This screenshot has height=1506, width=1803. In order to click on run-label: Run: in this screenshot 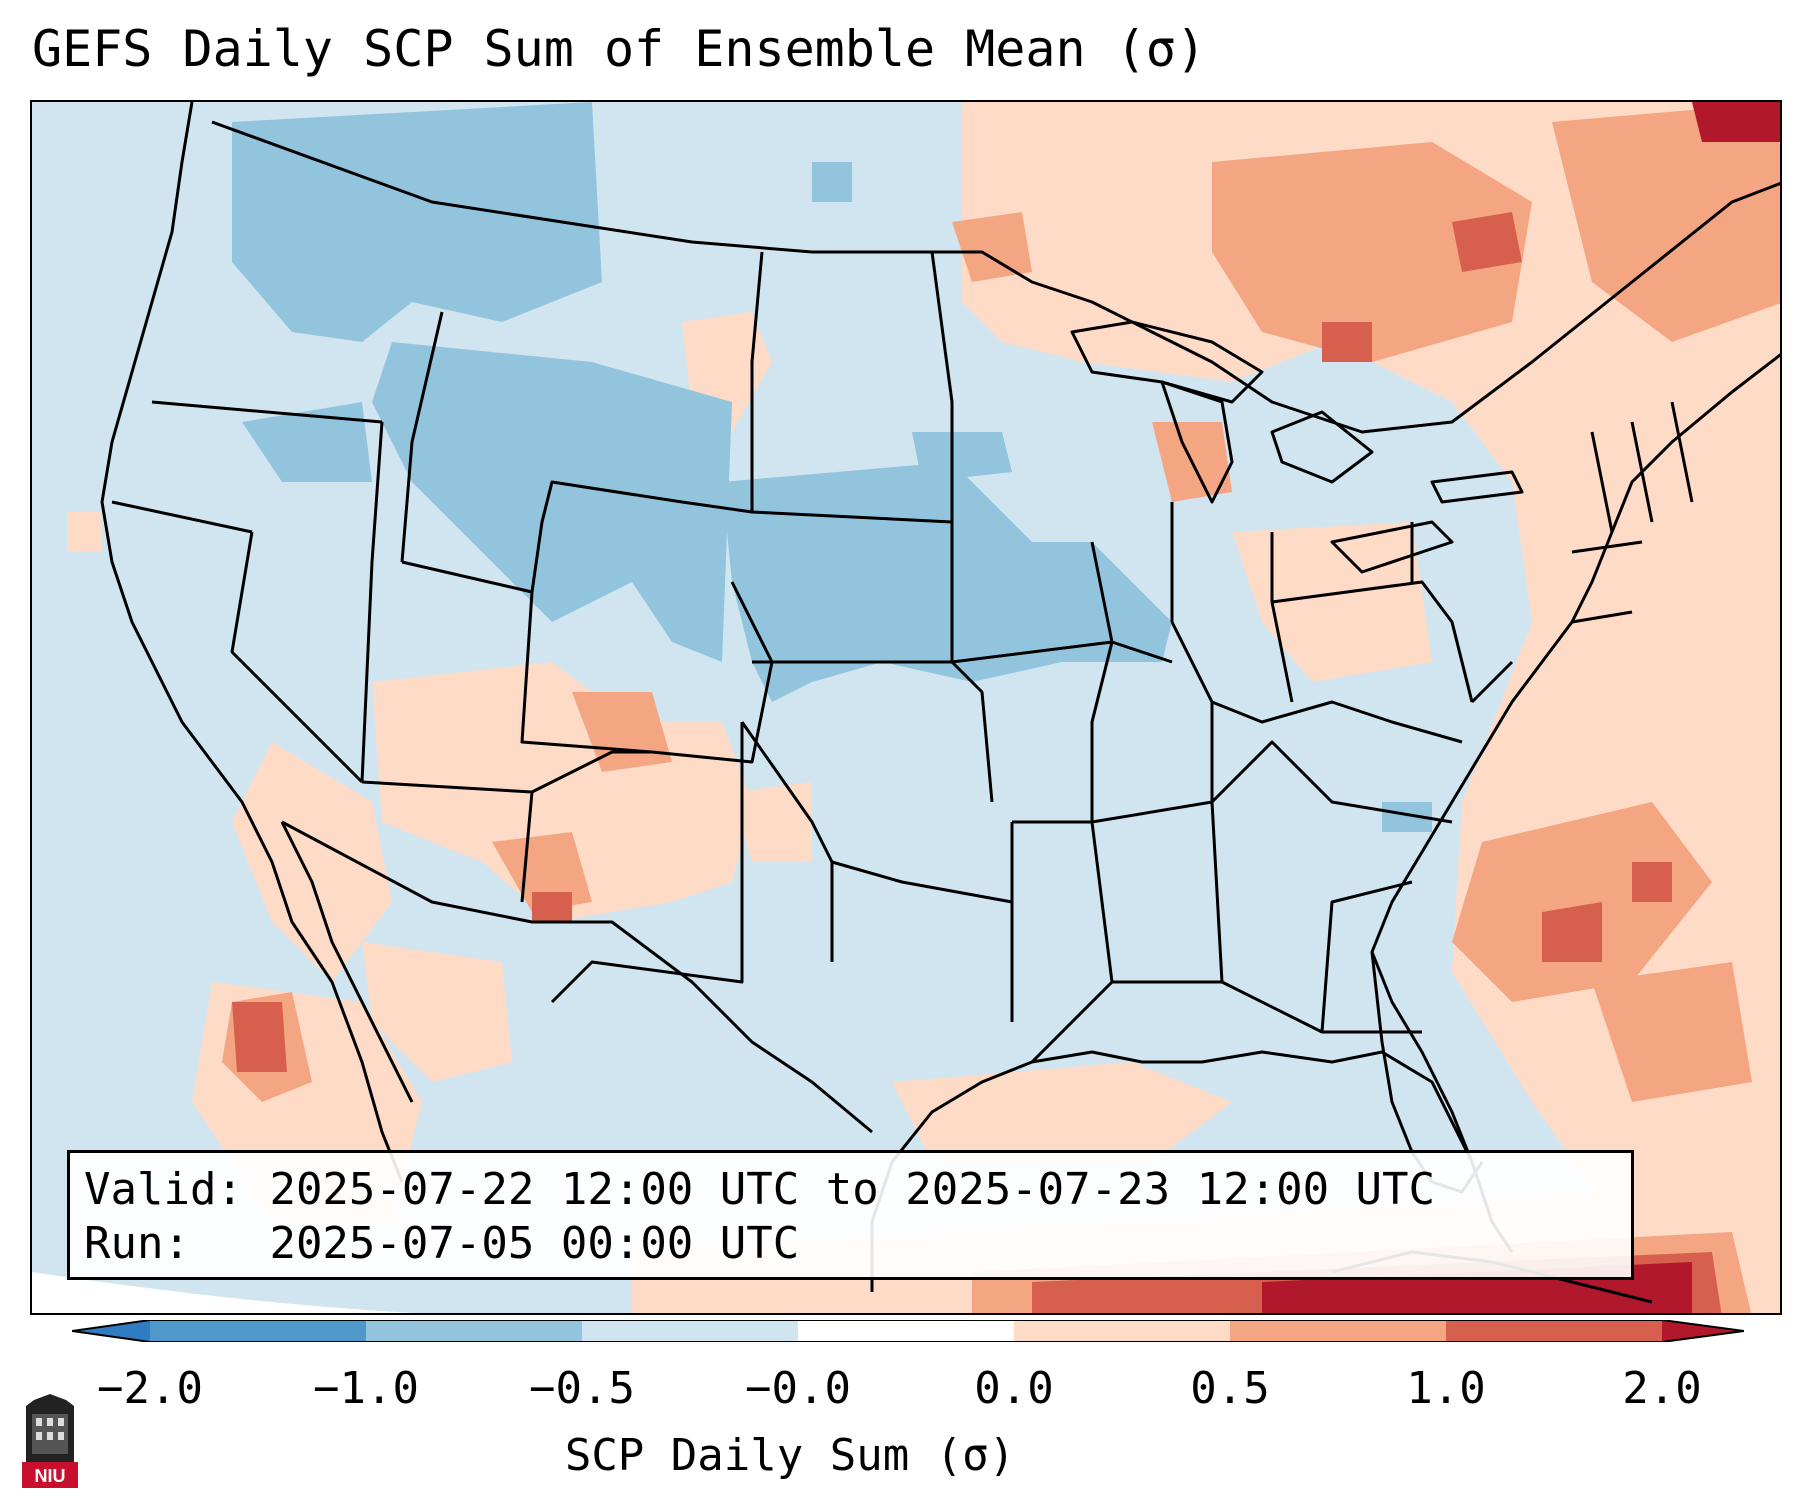, I will do `click(137, 1243)`.